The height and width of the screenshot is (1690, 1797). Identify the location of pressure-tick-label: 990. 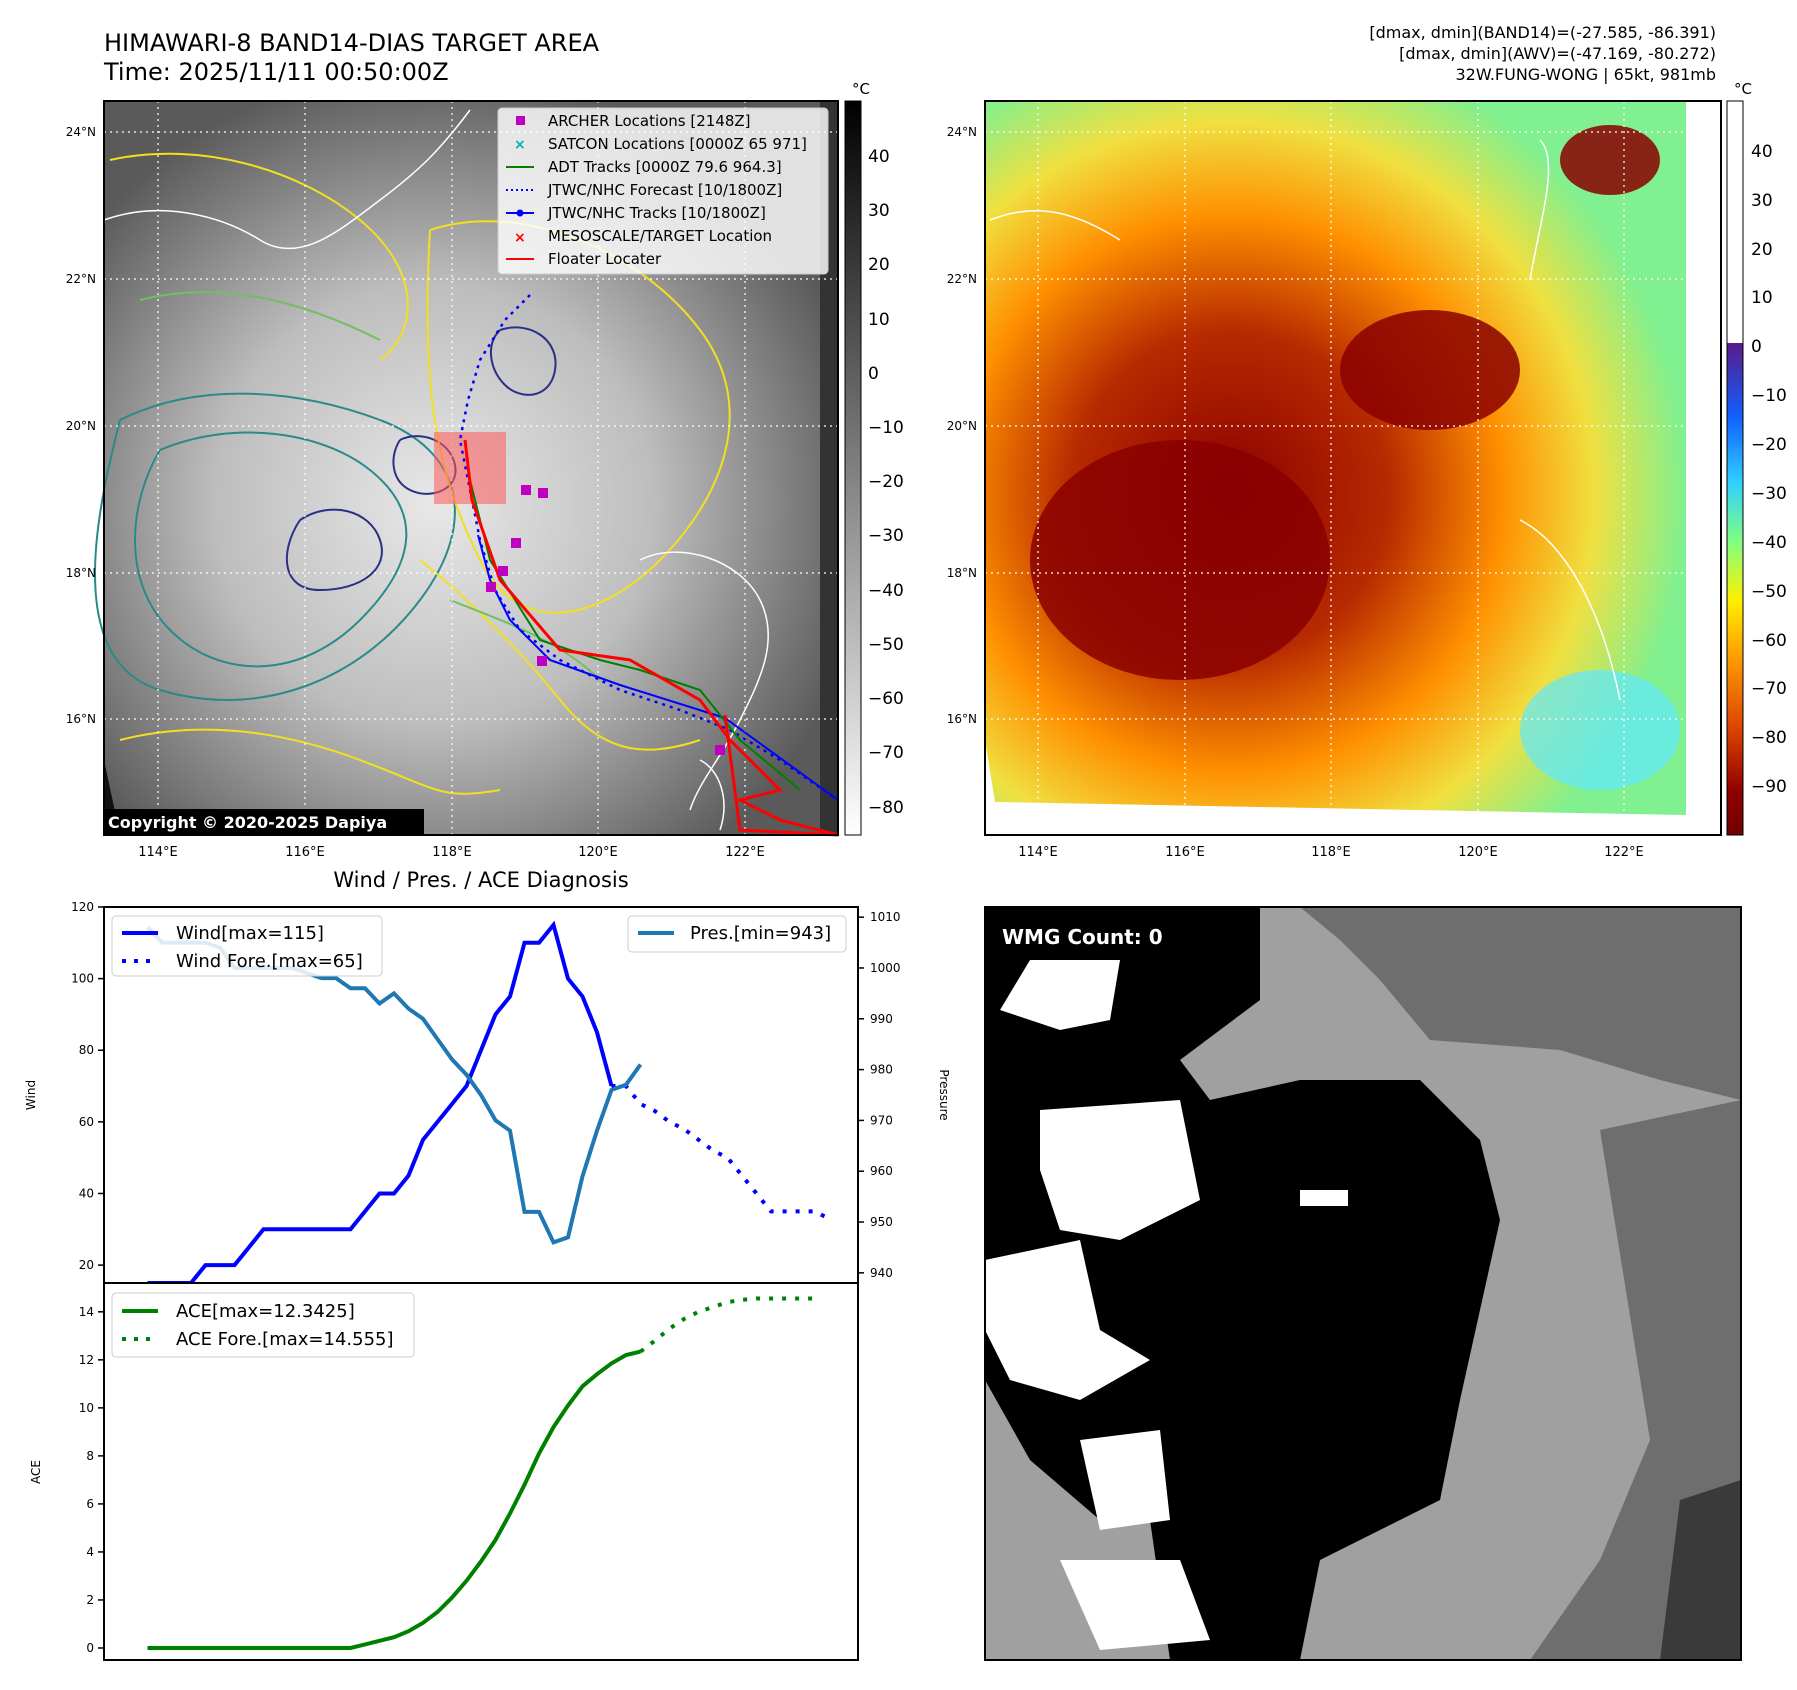
(881, 1019).